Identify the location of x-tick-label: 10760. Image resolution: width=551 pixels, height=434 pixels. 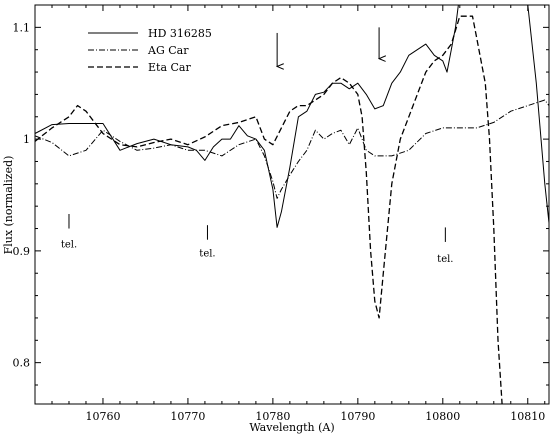
(102, 416).